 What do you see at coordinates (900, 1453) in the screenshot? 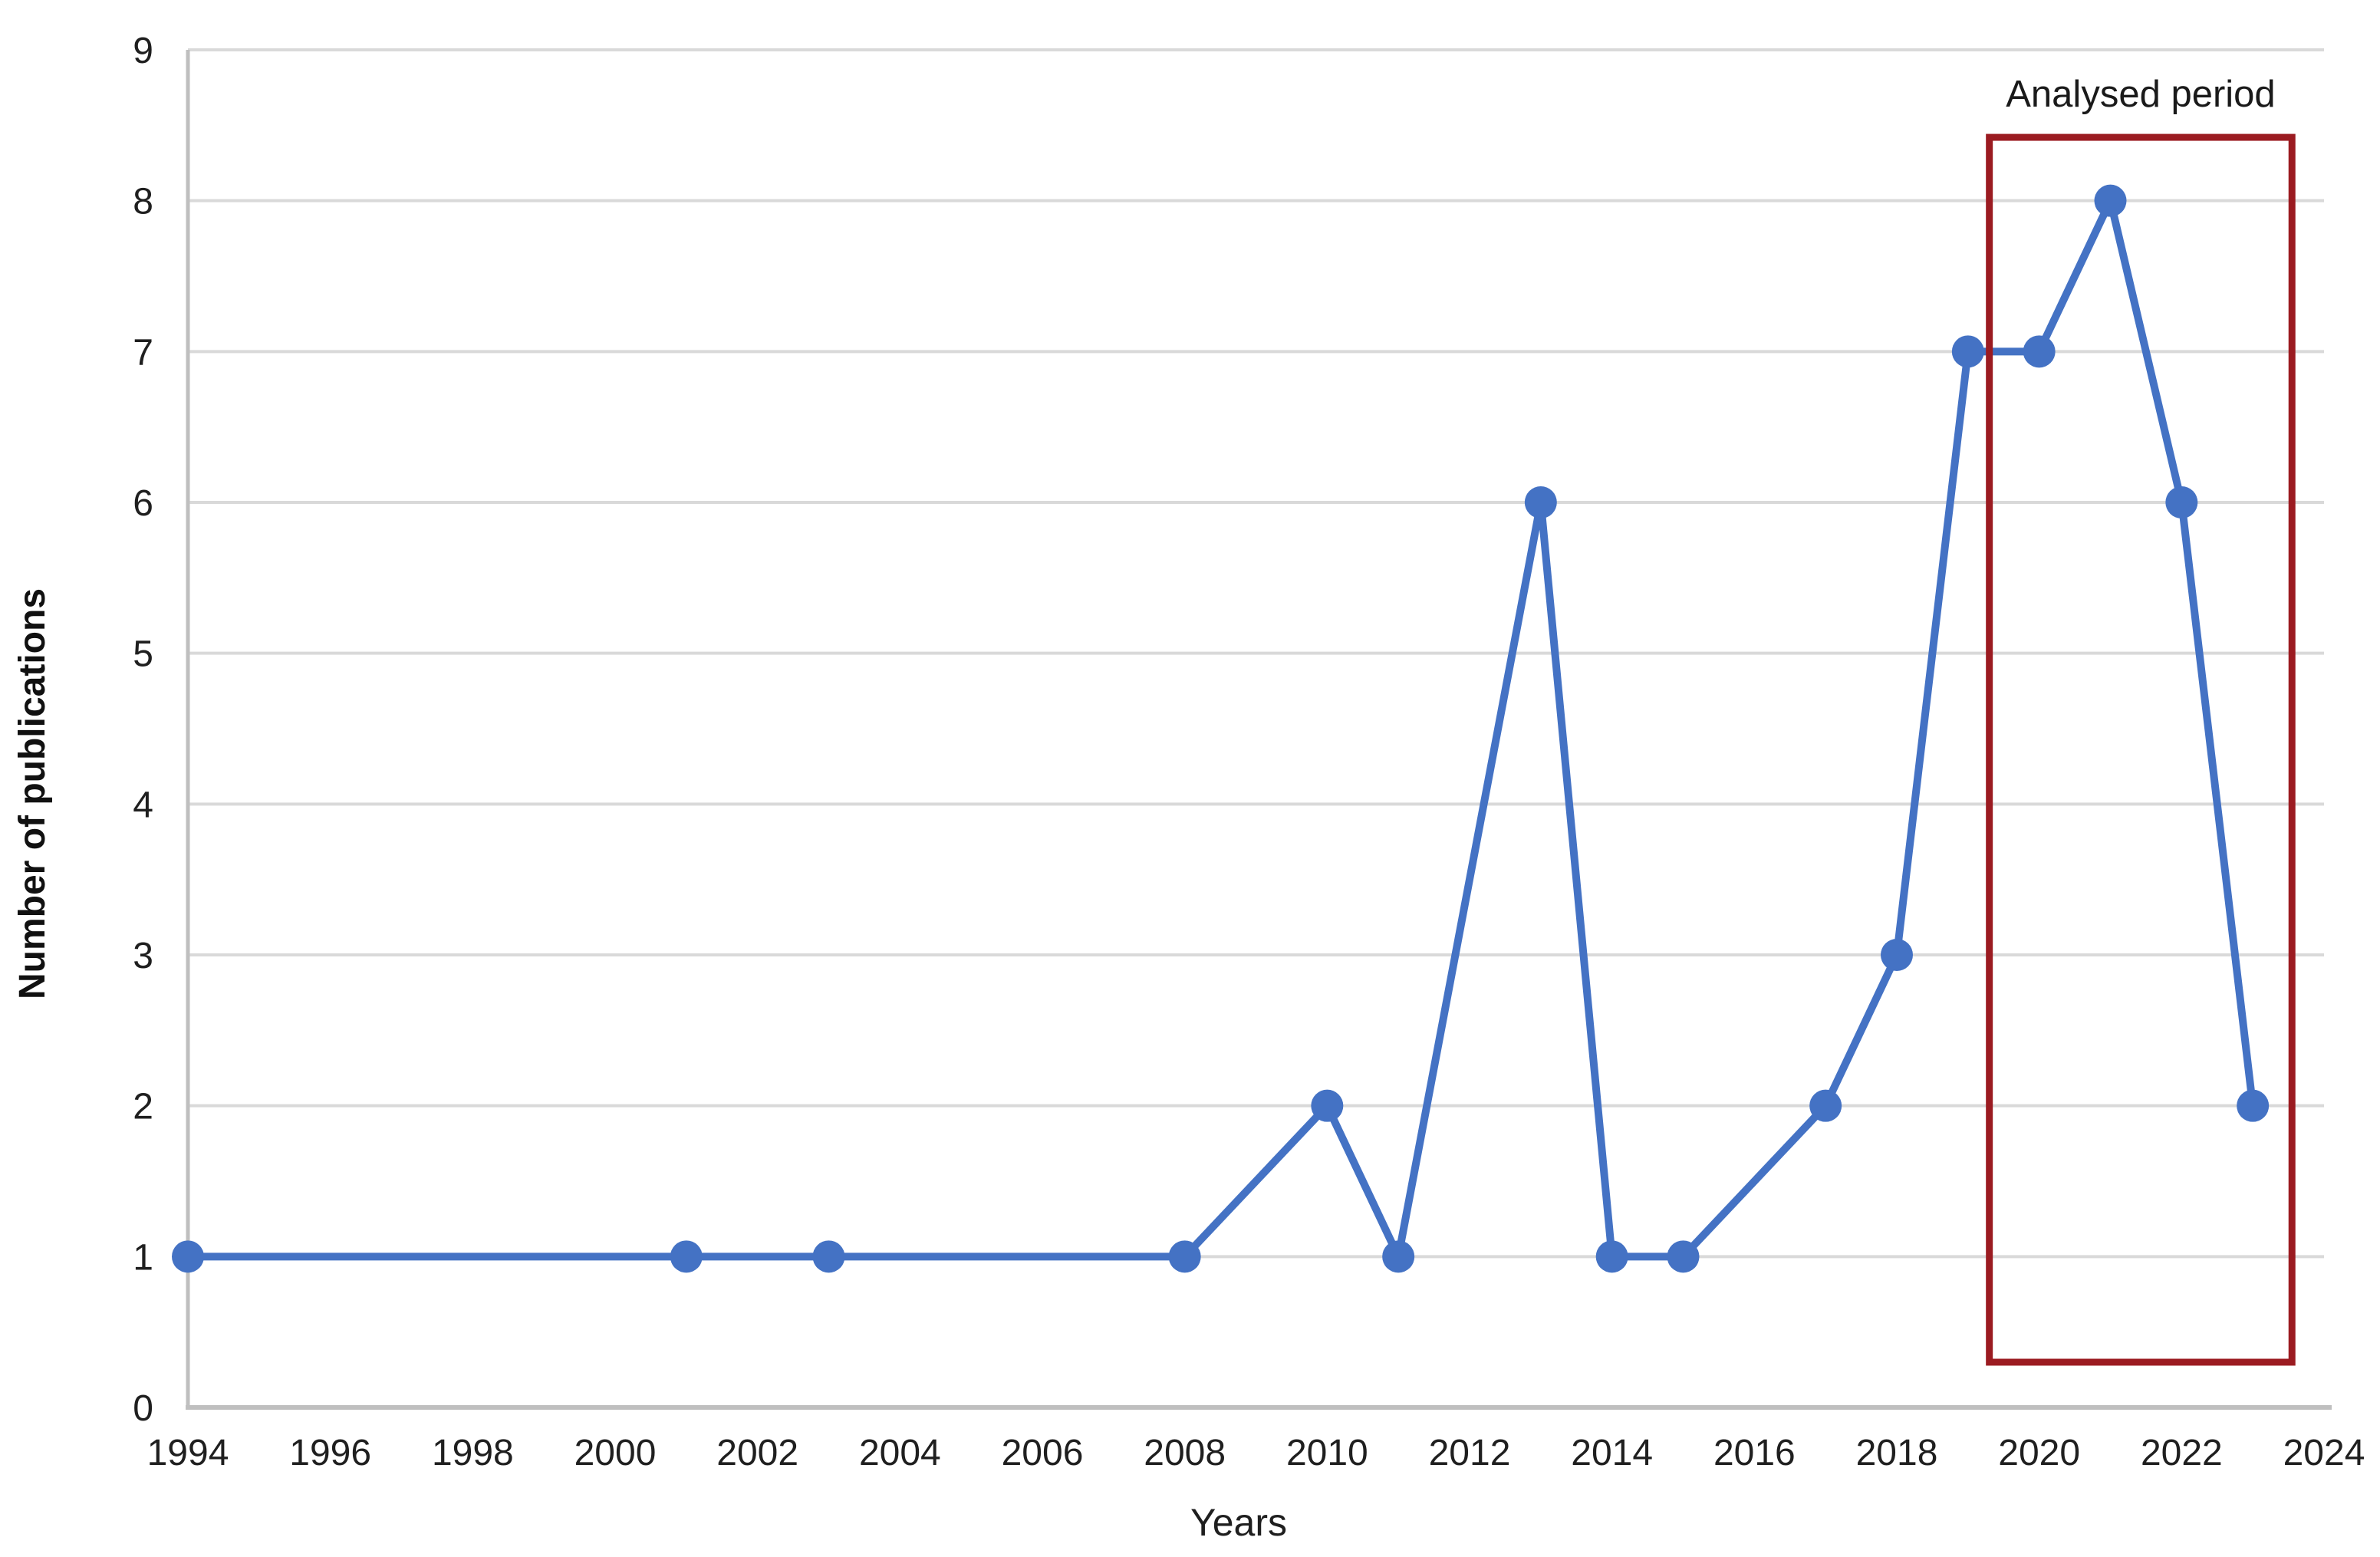
I see `x-tick-label: 2004` at bounding box center [900, 1453].